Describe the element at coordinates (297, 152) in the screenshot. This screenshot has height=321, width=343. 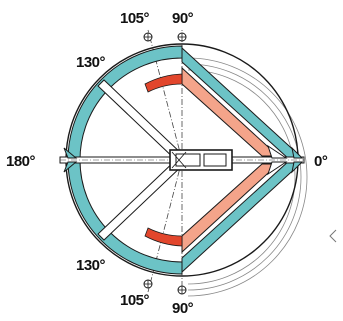
I see `arrow-right-outer-upper` at that location.